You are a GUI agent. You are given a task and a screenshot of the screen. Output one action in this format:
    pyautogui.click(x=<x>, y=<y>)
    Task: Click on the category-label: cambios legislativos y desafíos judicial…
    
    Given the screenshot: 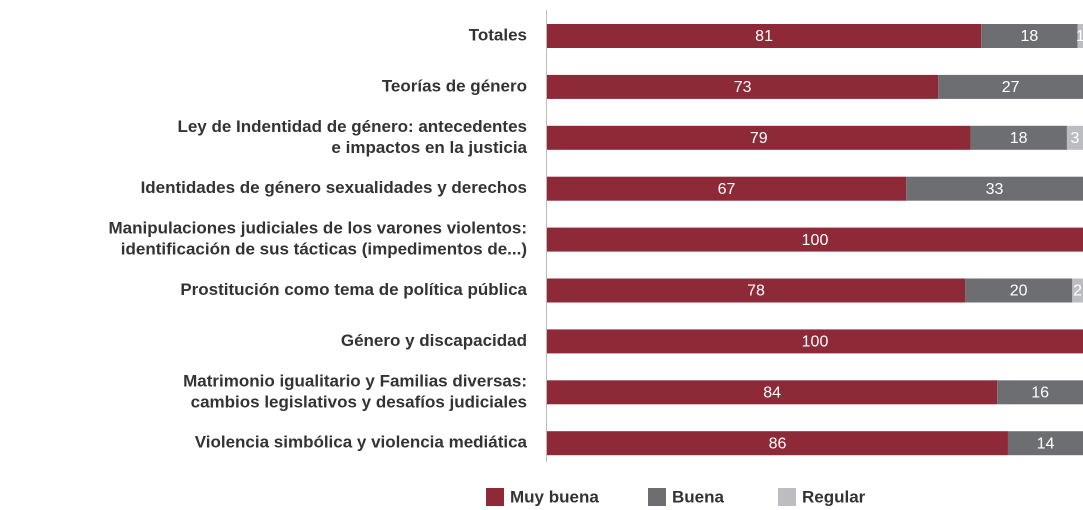 What is the action you would take?
    pyautogui.click(x=359, y=401)
    